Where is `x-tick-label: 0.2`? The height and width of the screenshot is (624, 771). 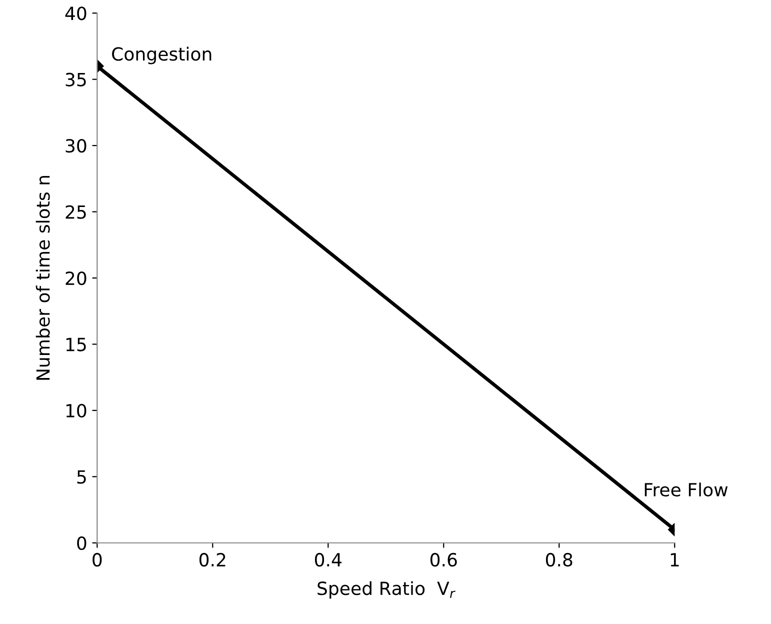
x-tick-label: 0.2 is located at coordinates (212, 559).